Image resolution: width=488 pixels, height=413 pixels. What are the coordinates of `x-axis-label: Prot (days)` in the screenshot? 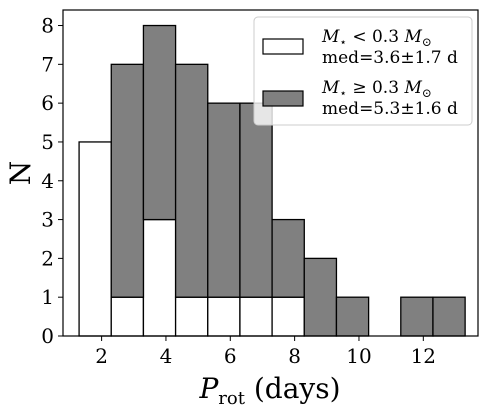 It's located at (269, 390).